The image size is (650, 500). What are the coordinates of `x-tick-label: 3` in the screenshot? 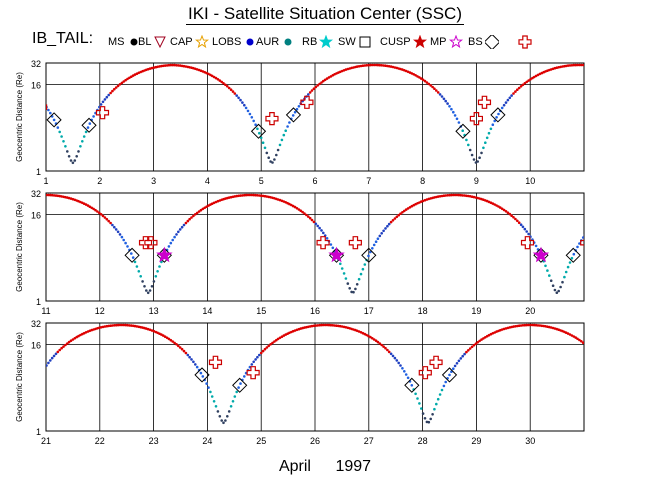 It's located at (153, 181).